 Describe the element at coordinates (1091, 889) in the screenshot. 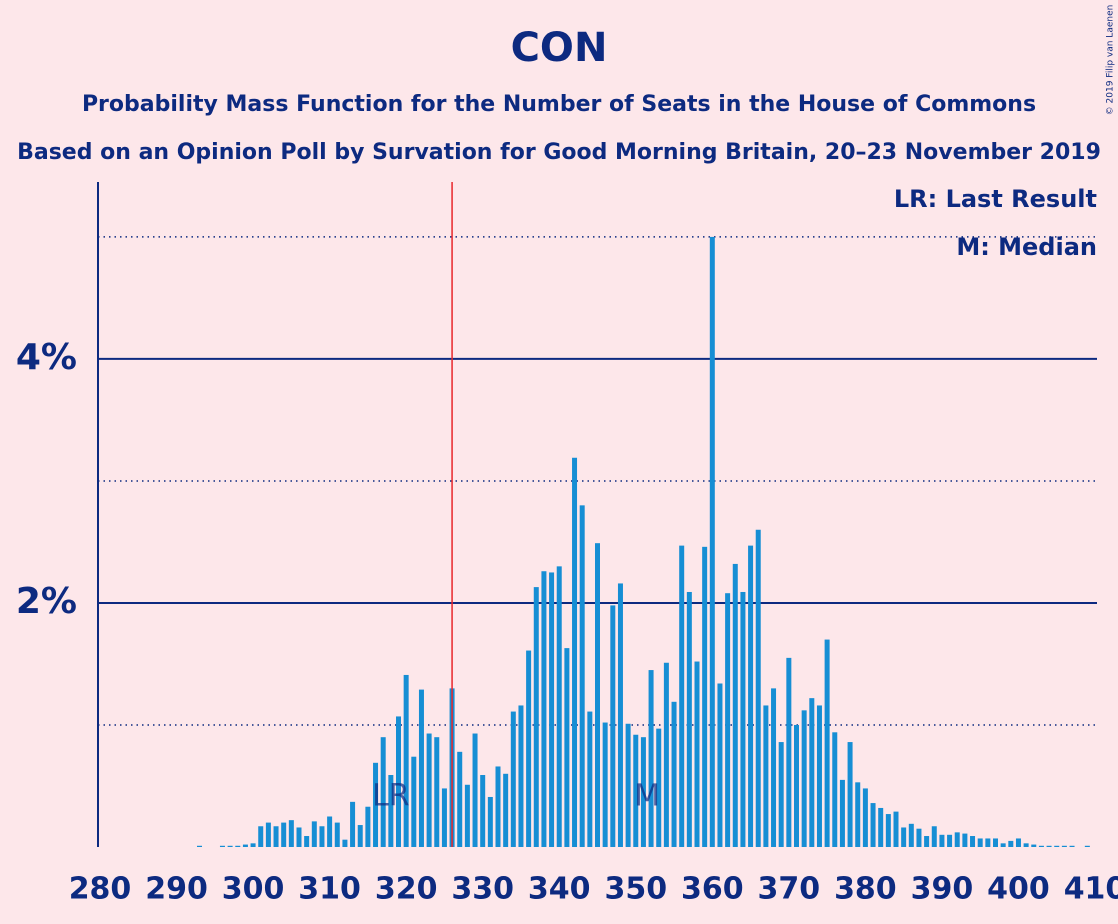

I see `x-tick-label: 410` at that location.